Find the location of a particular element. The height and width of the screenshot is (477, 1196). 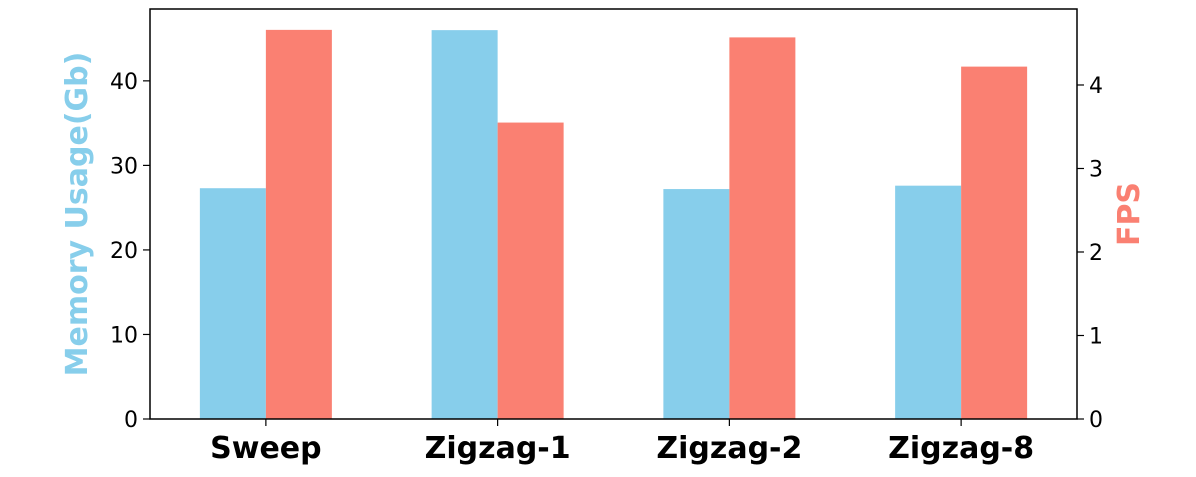

fps-bar-sweep is located at coordinates (298, 224).